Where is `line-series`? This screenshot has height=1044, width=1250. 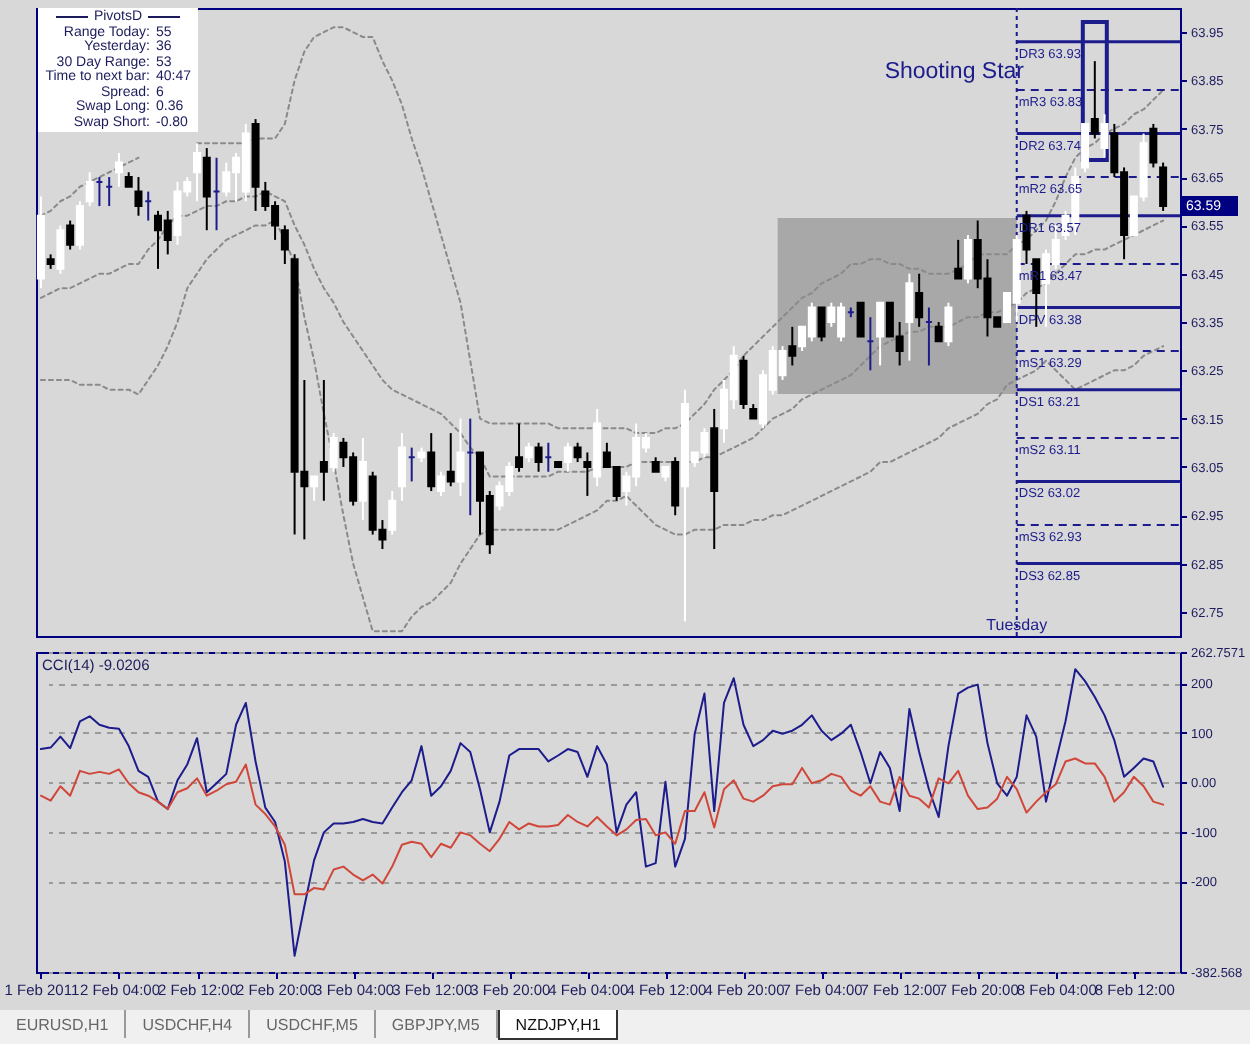
line-series is located at coordinates (602, 826).